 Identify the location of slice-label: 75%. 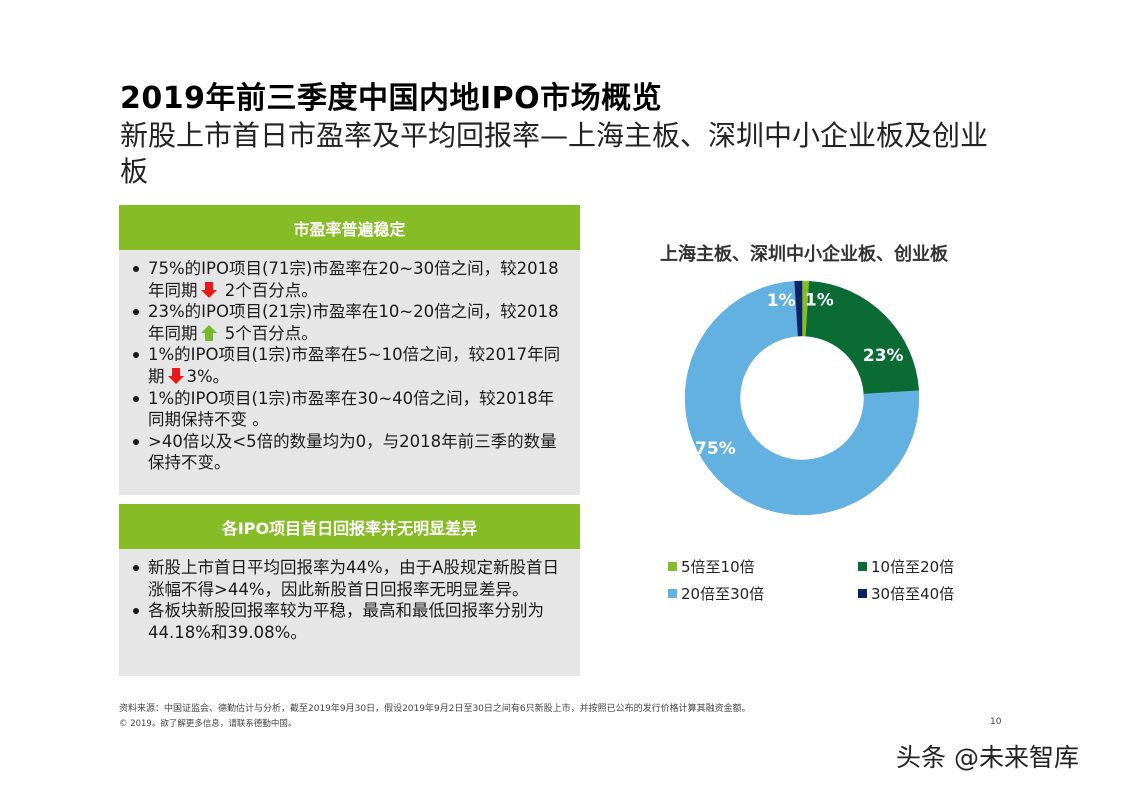
(715, 449).